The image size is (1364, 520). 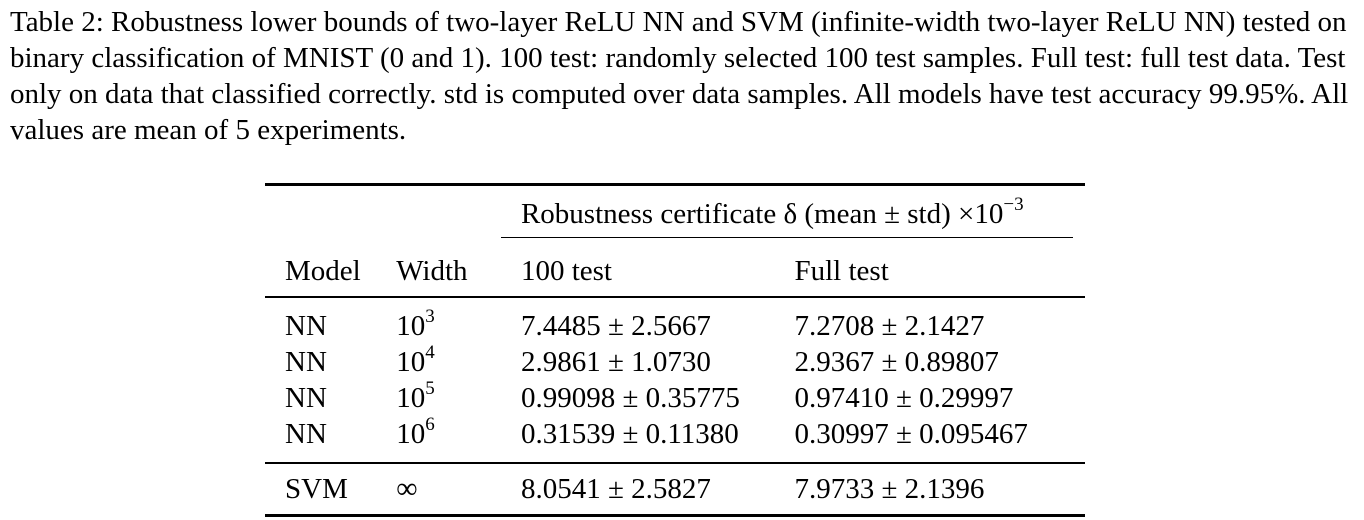 I want to click on table-header-row: Model Width 100 test Full test, so click(x=675, y=271).